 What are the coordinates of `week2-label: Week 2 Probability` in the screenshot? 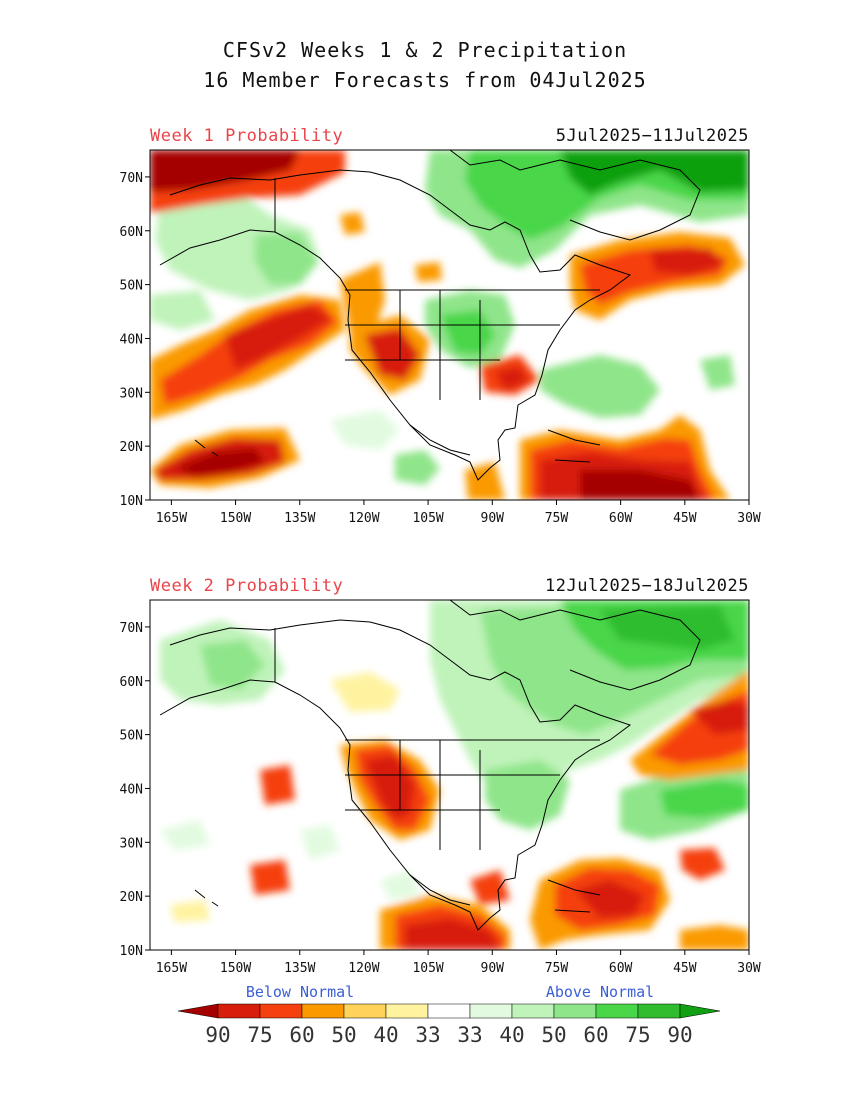 It's located at (247, 586).